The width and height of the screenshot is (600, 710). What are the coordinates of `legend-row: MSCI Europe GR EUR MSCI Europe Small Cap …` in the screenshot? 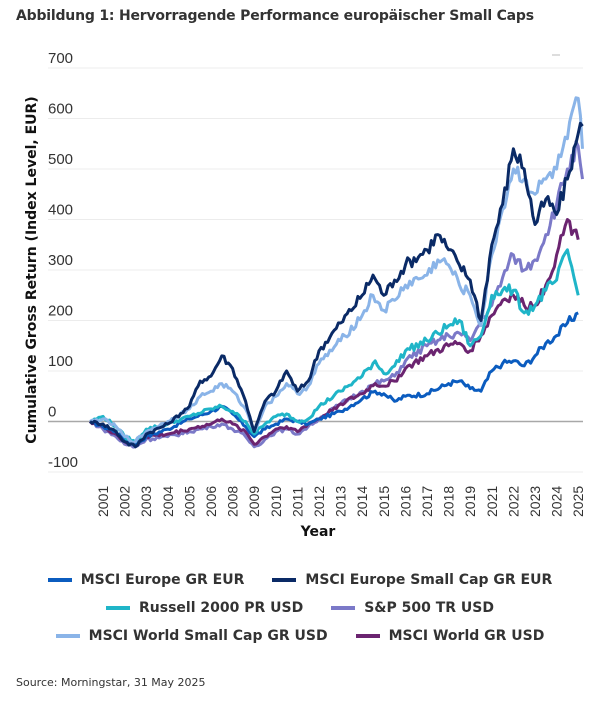 It's located at (300, 580).